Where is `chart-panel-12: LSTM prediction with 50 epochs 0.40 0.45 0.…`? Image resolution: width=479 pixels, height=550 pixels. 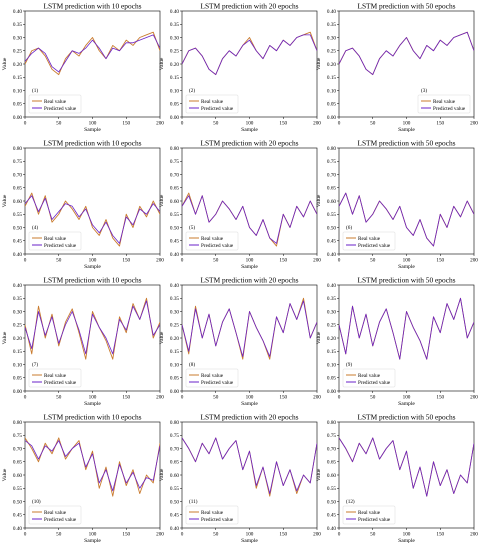
chart-panel-12: LSTM prediction with 50 epochs 0.40 0.45 0.… is located at coordinates (397, 479).